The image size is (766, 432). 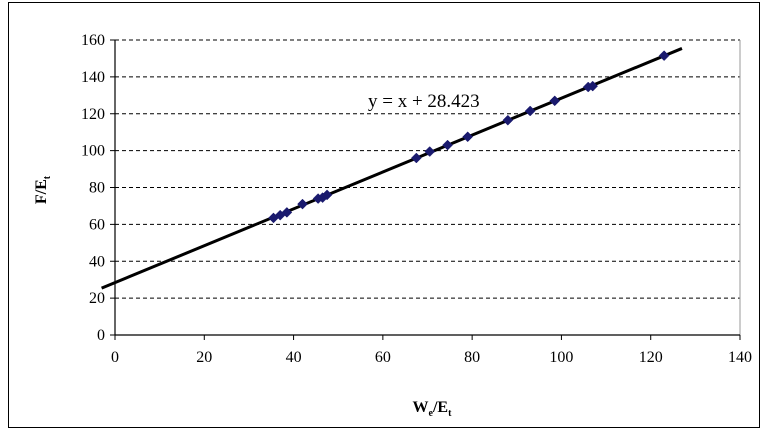 I want to click on x-tick-label: 120, so click(x=651, y=357).